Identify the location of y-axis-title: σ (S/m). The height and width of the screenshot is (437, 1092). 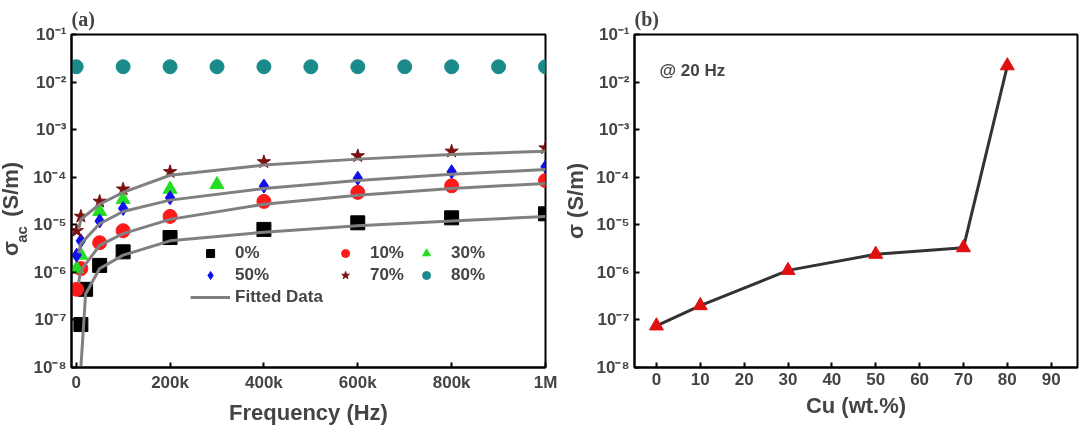
(576, 201).